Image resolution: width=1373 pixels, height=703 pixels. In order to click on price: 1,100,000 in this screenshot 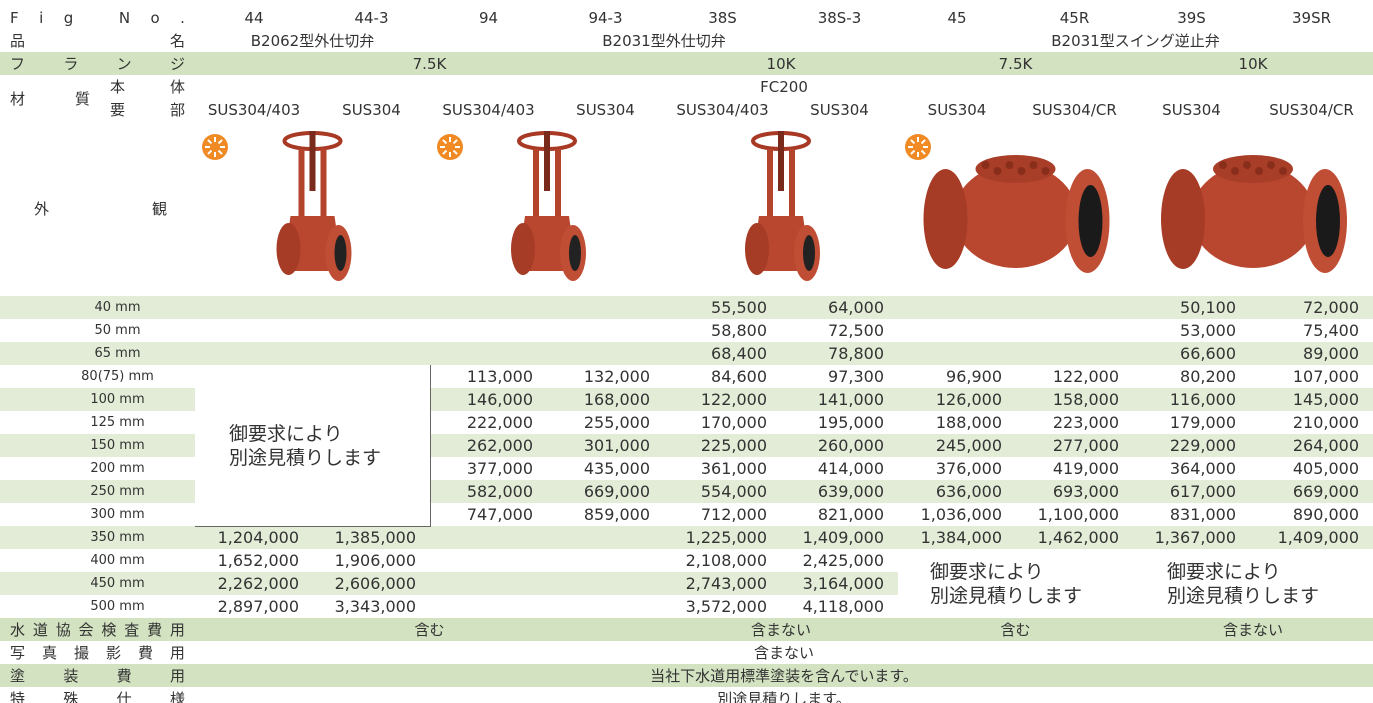, I will do `click(1075, 515)`.